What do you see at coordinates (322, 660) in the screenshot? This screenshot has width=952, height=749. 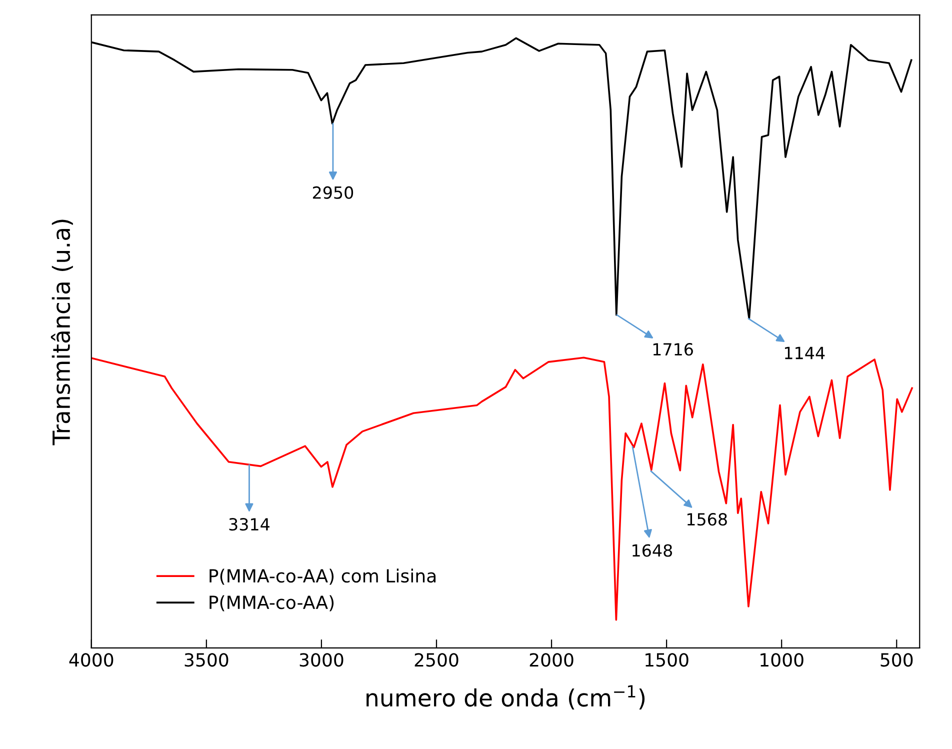 I see `x-tick-label: 3000` at bounding box center [322, 660].